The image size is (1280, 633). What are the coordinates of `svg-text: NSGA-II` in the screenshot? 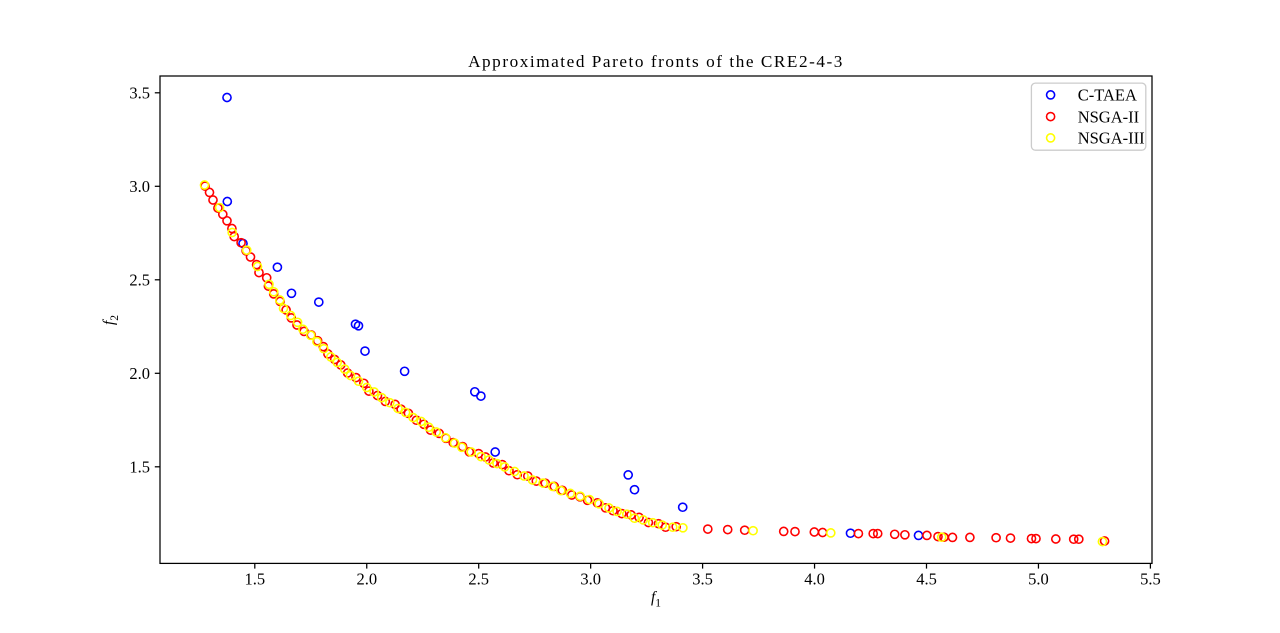 It's located at (1108, 116).